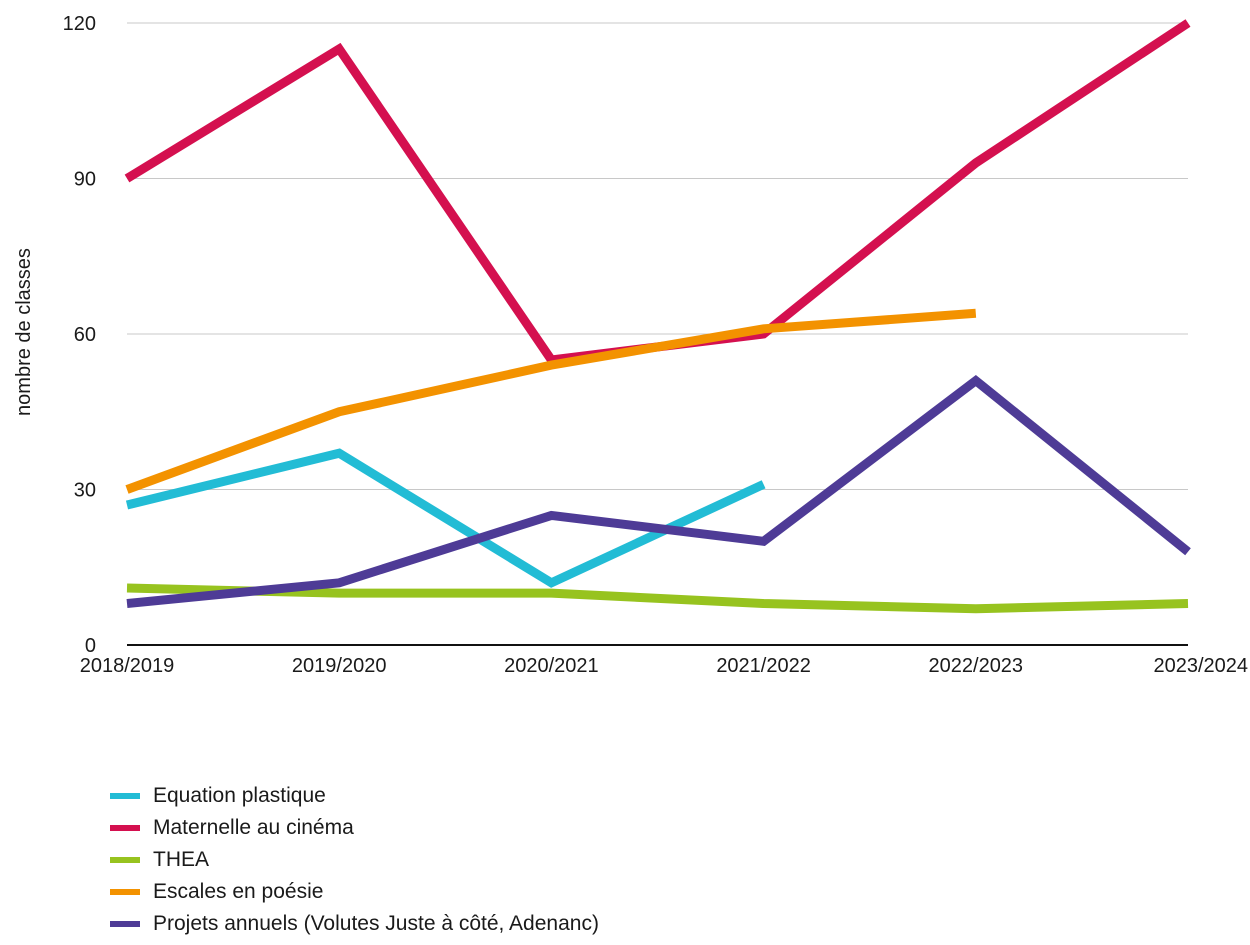  I want to click on x-tick-label: 2021/2022, so click(763, 666).